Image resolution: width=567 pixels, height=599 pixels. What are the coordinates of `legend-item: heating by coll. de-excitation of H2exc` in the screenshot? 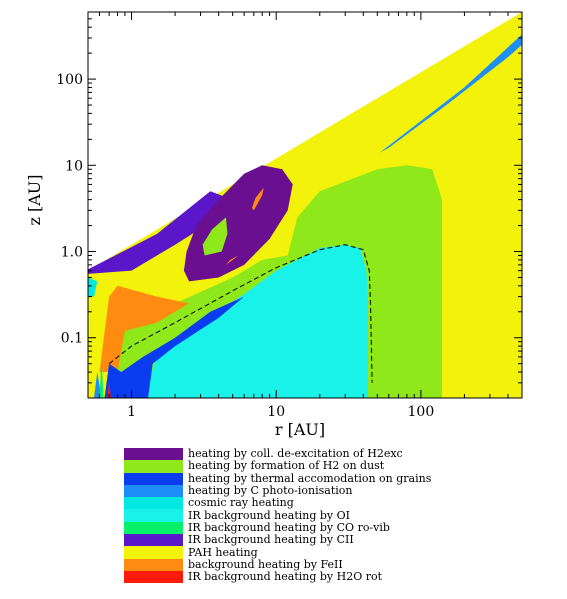 It's located at (277, 454).